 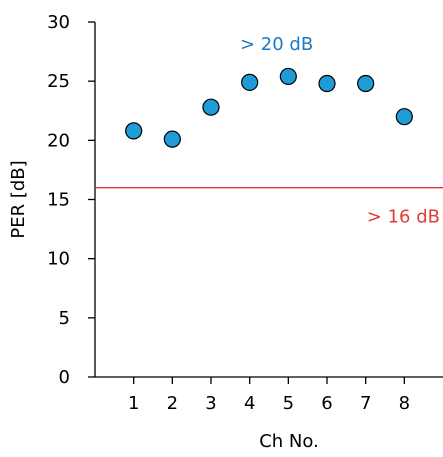 I want to click on x-tick-label: 1, so click(x=133, y=403).